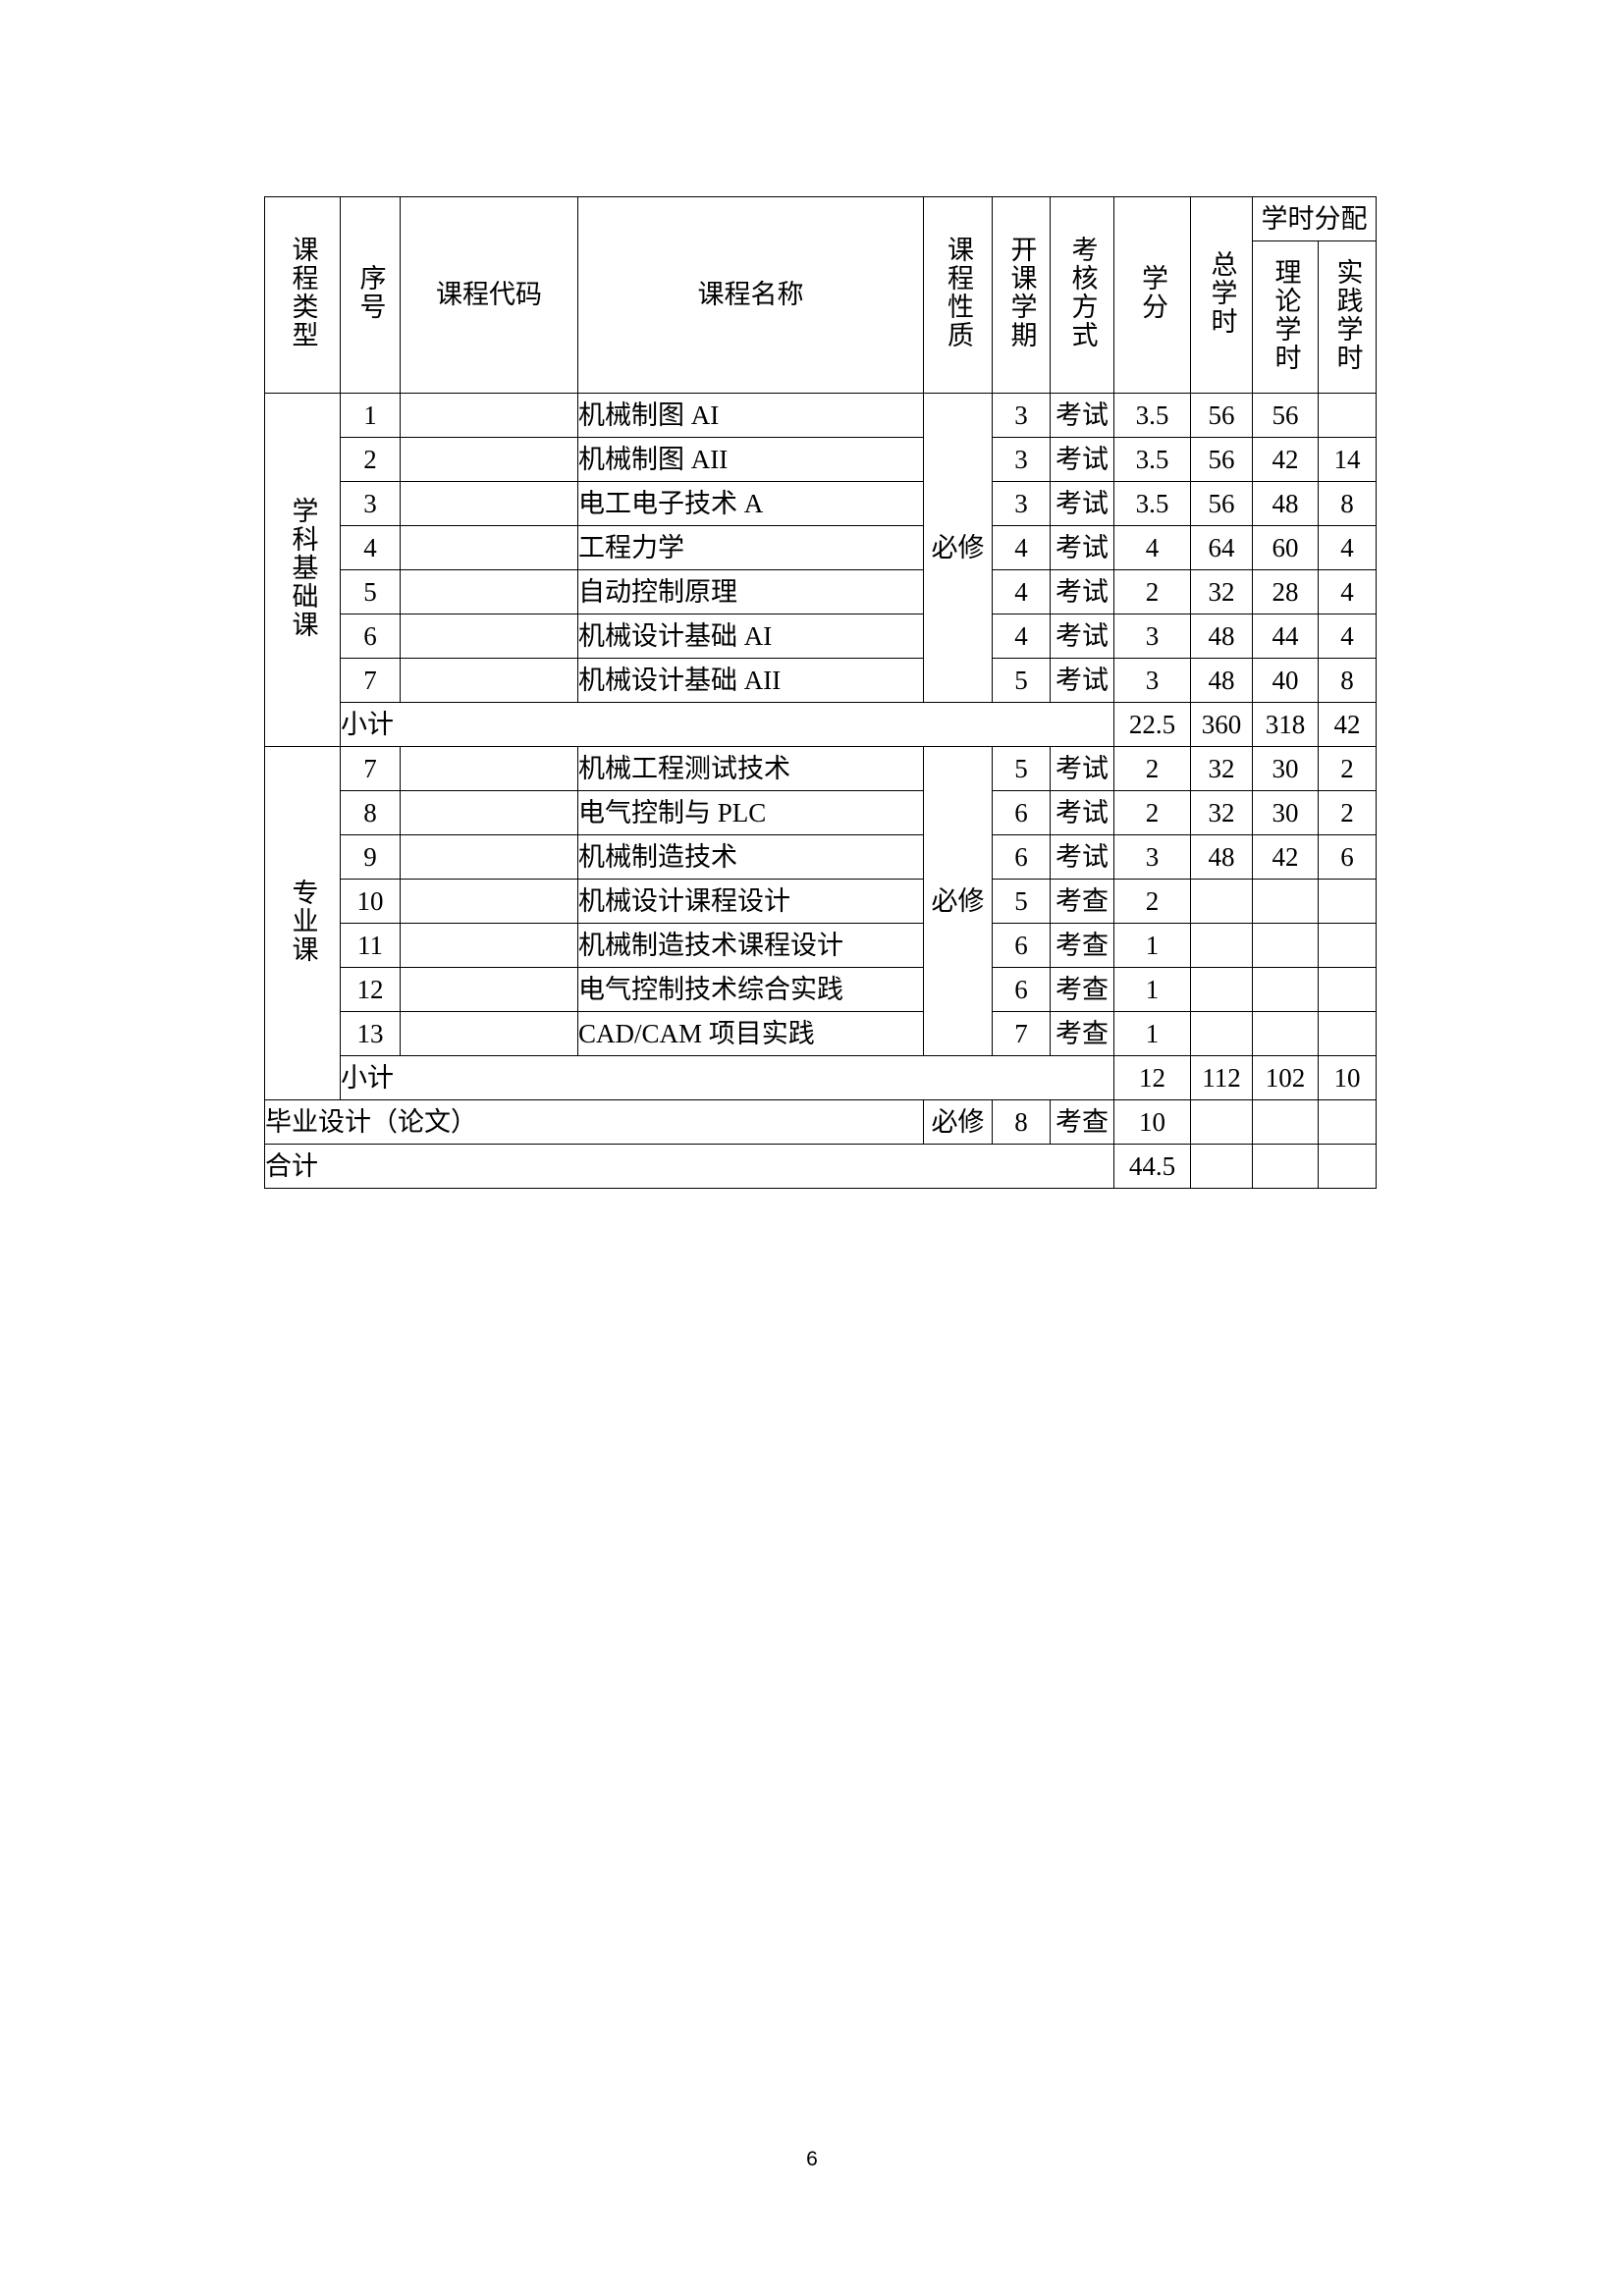 The image size is (1624, 2296). What do you see at coordinates (750, 295) in the screenshot?
I see `header-name: 课程名称` at bounding box center [750, 295].